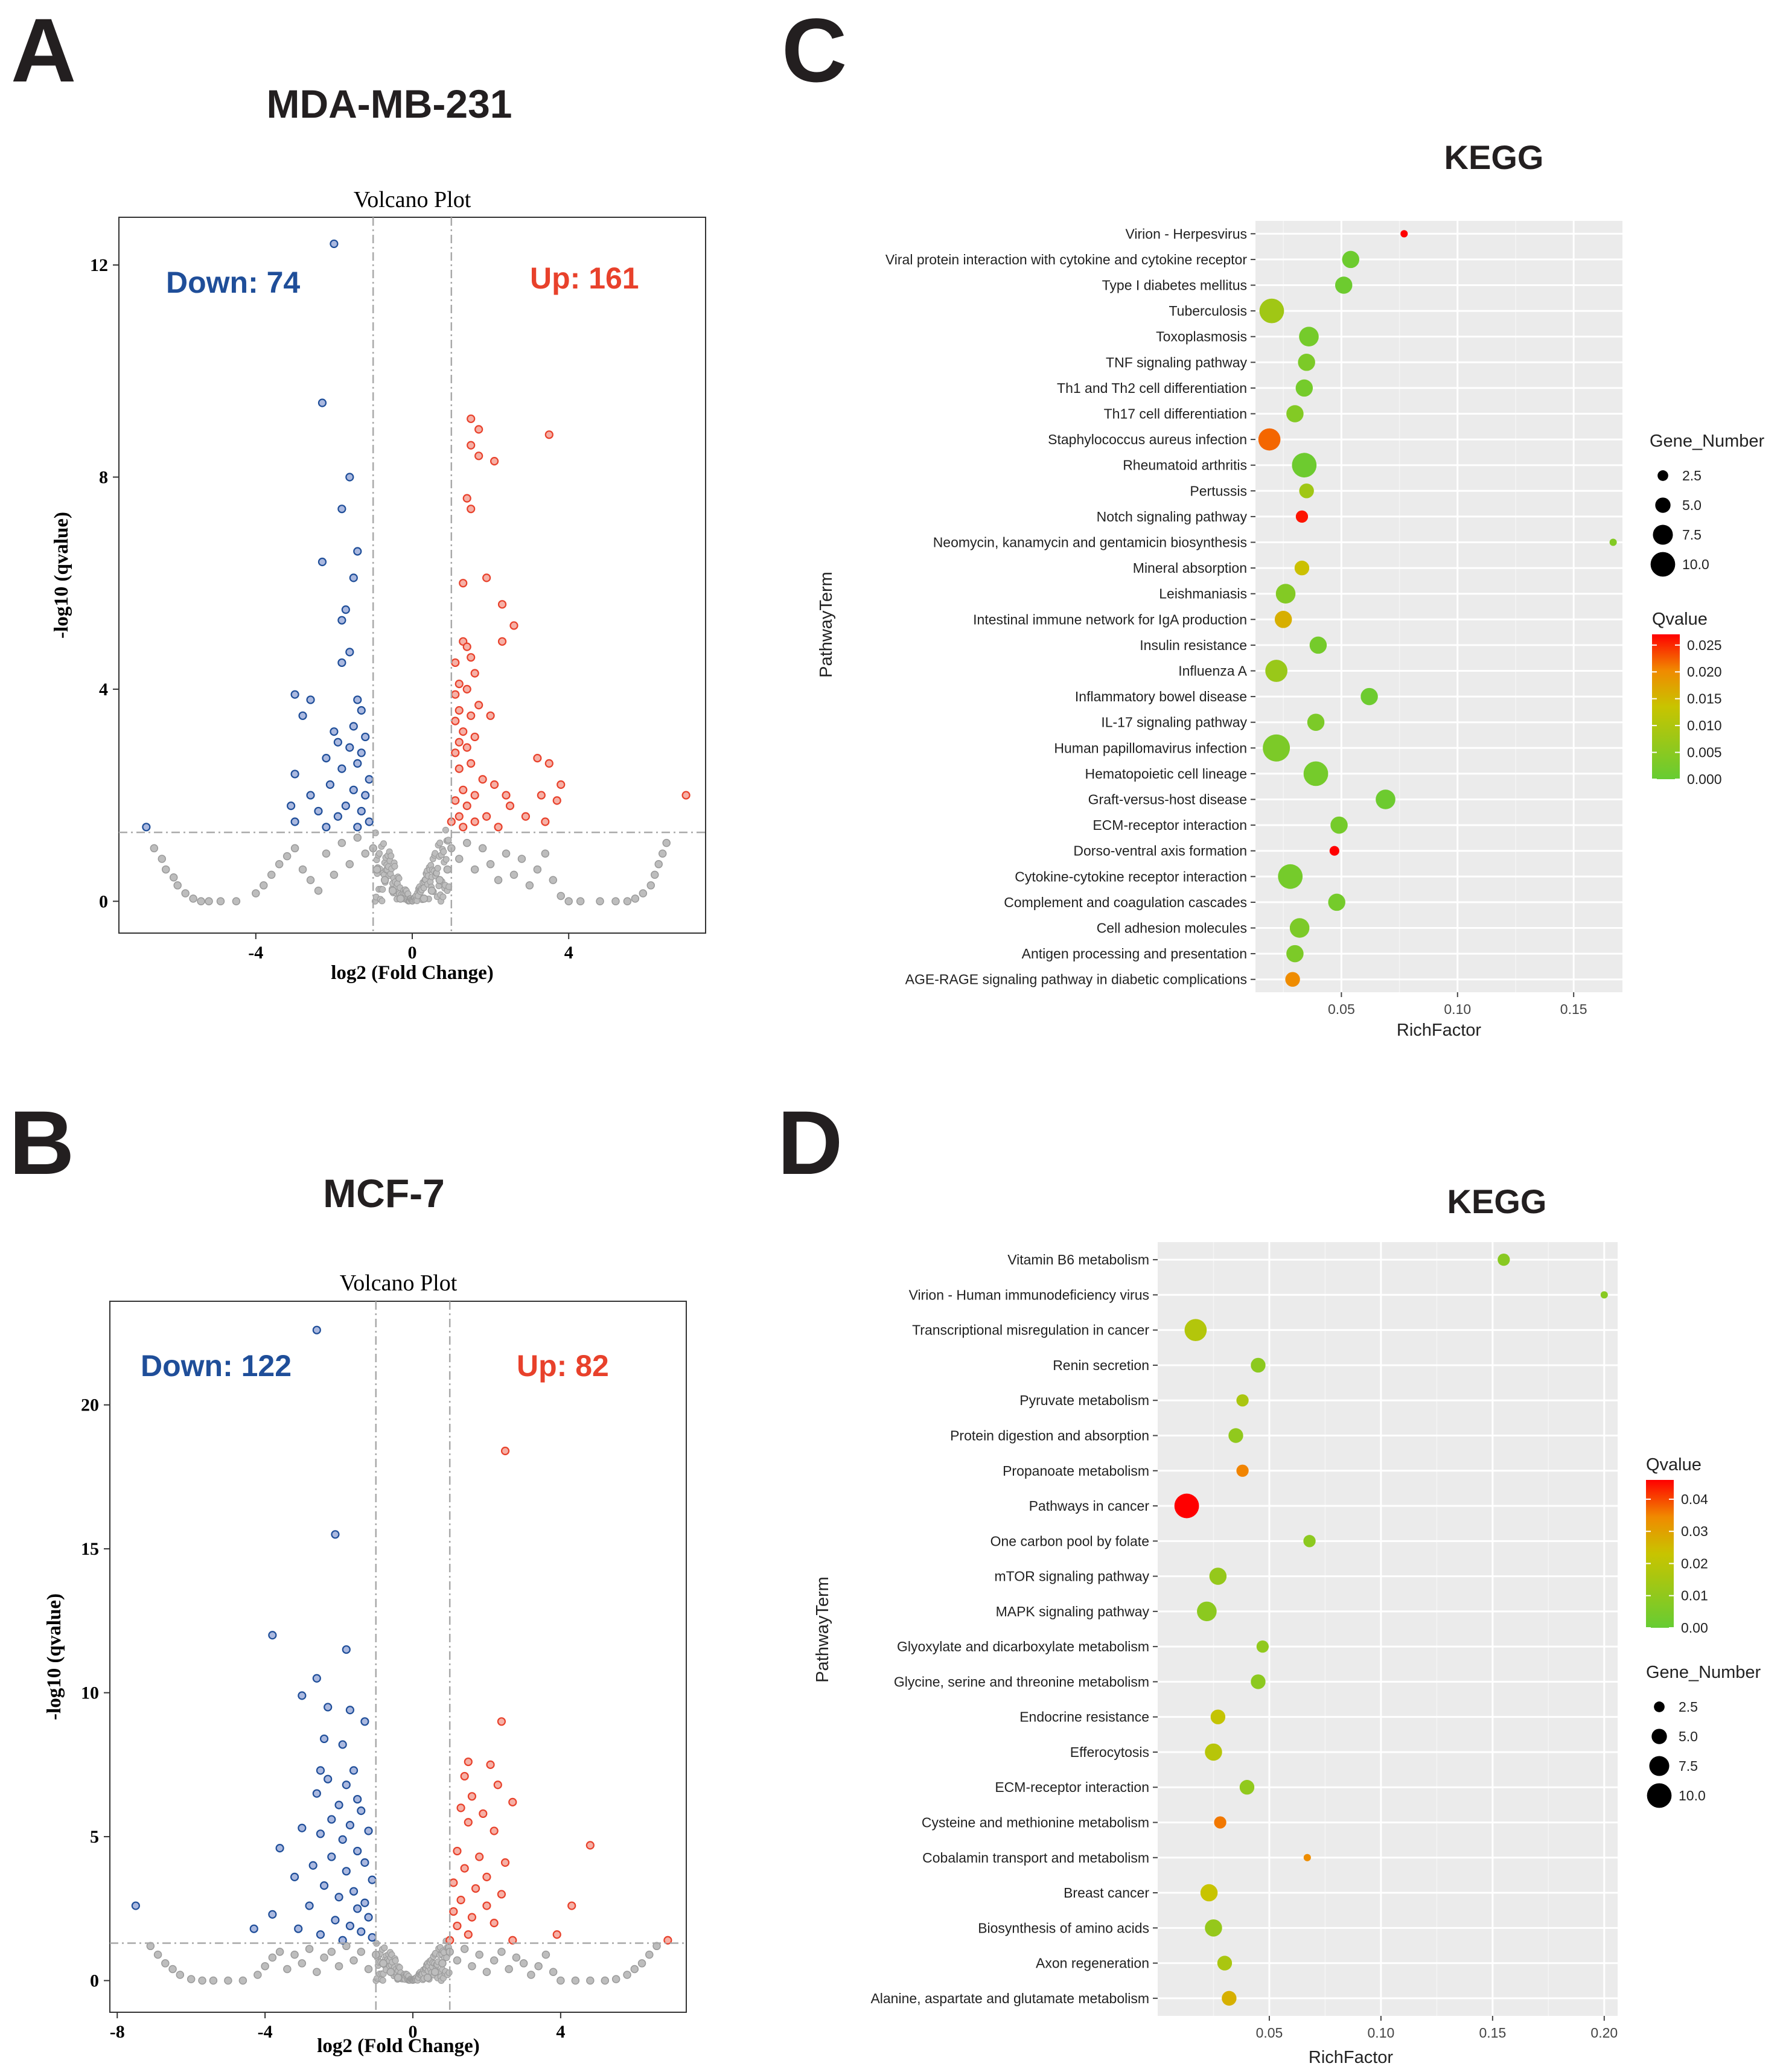 The image size is (1783, 2072). What do you see at coordinates (1069, 1541) in the screenshot?
I see `pathway-term-label: One carbon pool by folate` at bounding box center [1069, 1541].